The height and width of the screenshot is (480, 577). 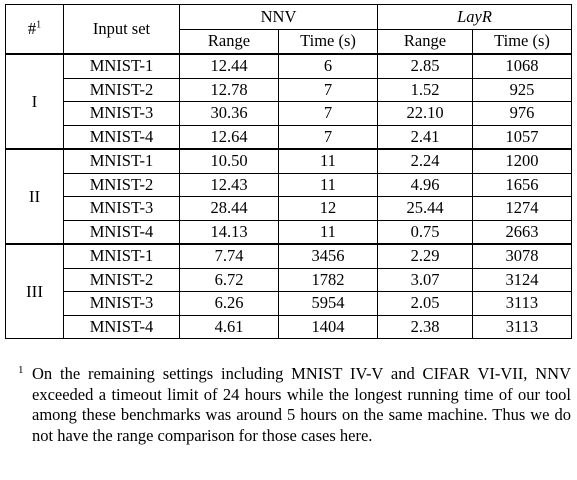 I want to click on index-column-header: #1, so click(x=34, y=29).